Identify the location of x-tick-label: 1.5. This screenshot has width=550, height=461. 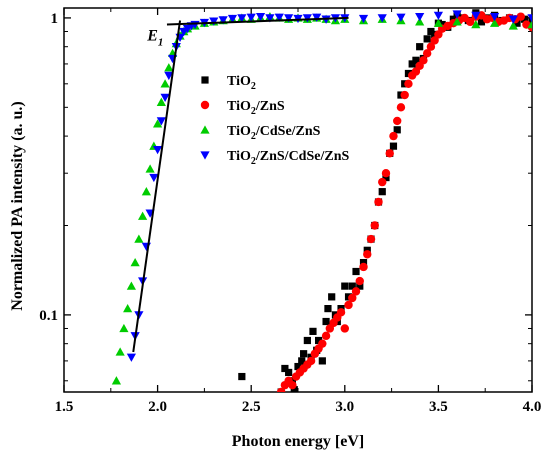
(64, 407).